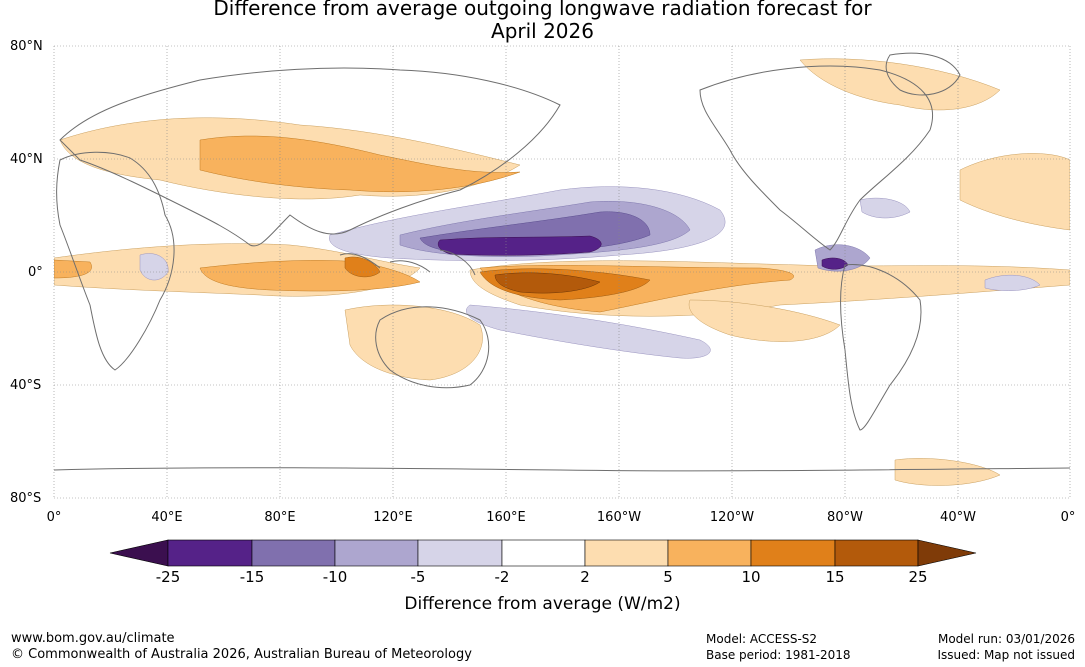 The width and height of the screenshot is (1085, 667). I want to click on colorbar-tick-9: 15, so click(835, 577).